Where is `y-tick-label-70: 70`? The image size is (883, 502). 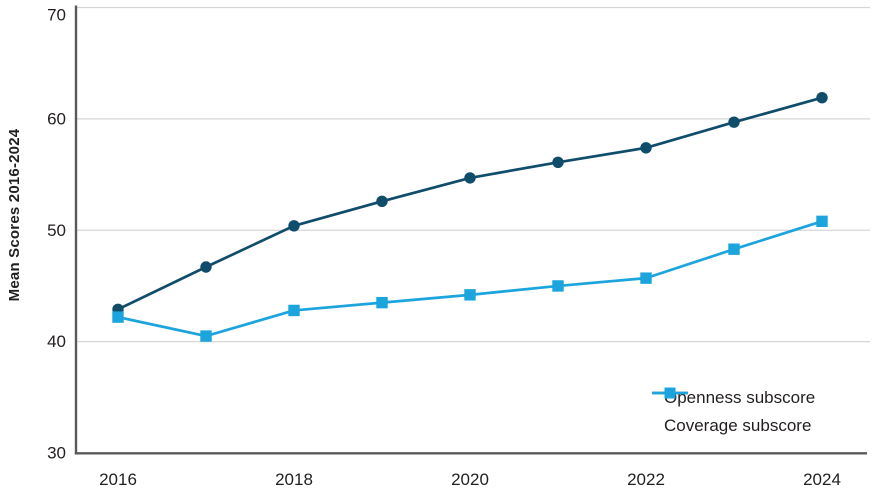 y-tick-label-70: 70 is located at coordinates (56, 15).